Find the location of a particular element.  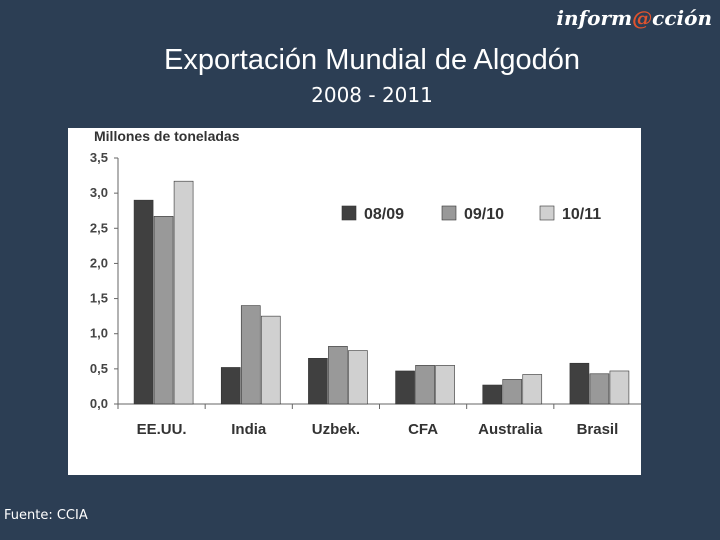

x-tick-label: EE.UU. is located at coordinates (162, 429).